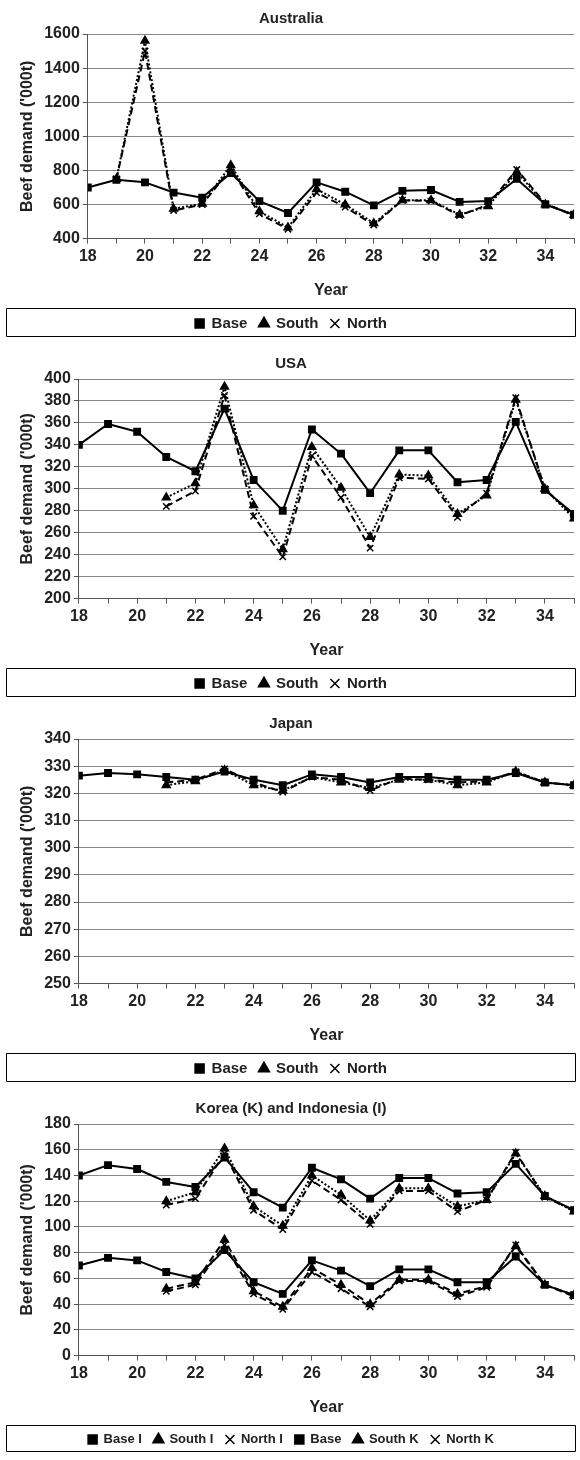  Describe the element at coordinates (191, 1439) in the screenshot. I see `legend-label: South I` at that location.